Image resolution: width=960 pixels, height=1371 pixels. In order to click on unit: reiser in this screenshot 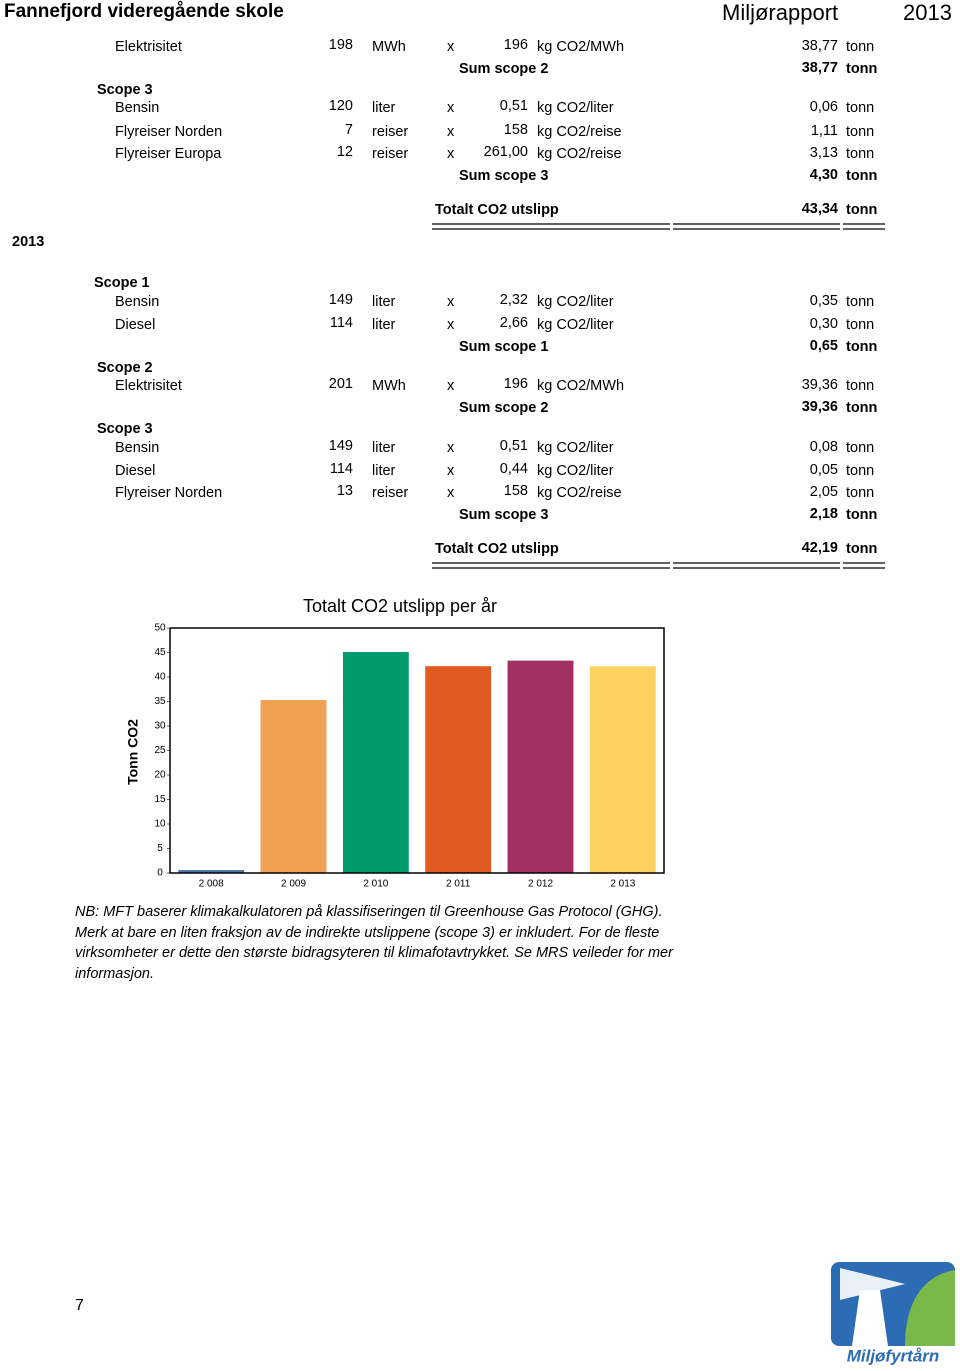, I will do `click(390, 493)`.